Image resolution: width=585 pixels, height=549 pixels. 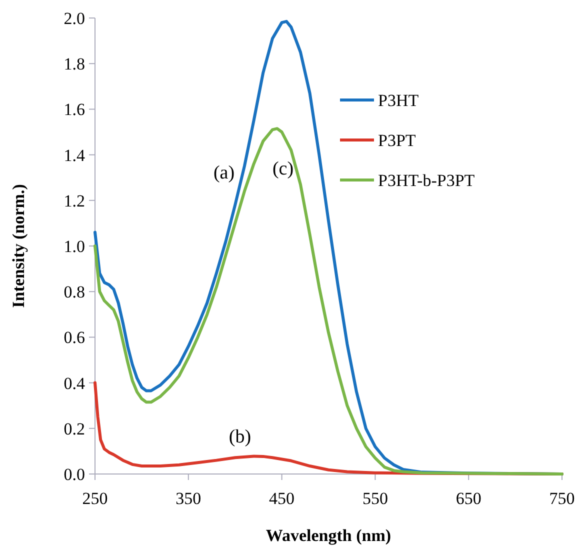 What do you see at coordinates (375, 498) in the screenshot?
I see `x-tick-label: 550` at bounding box center [375, 498].